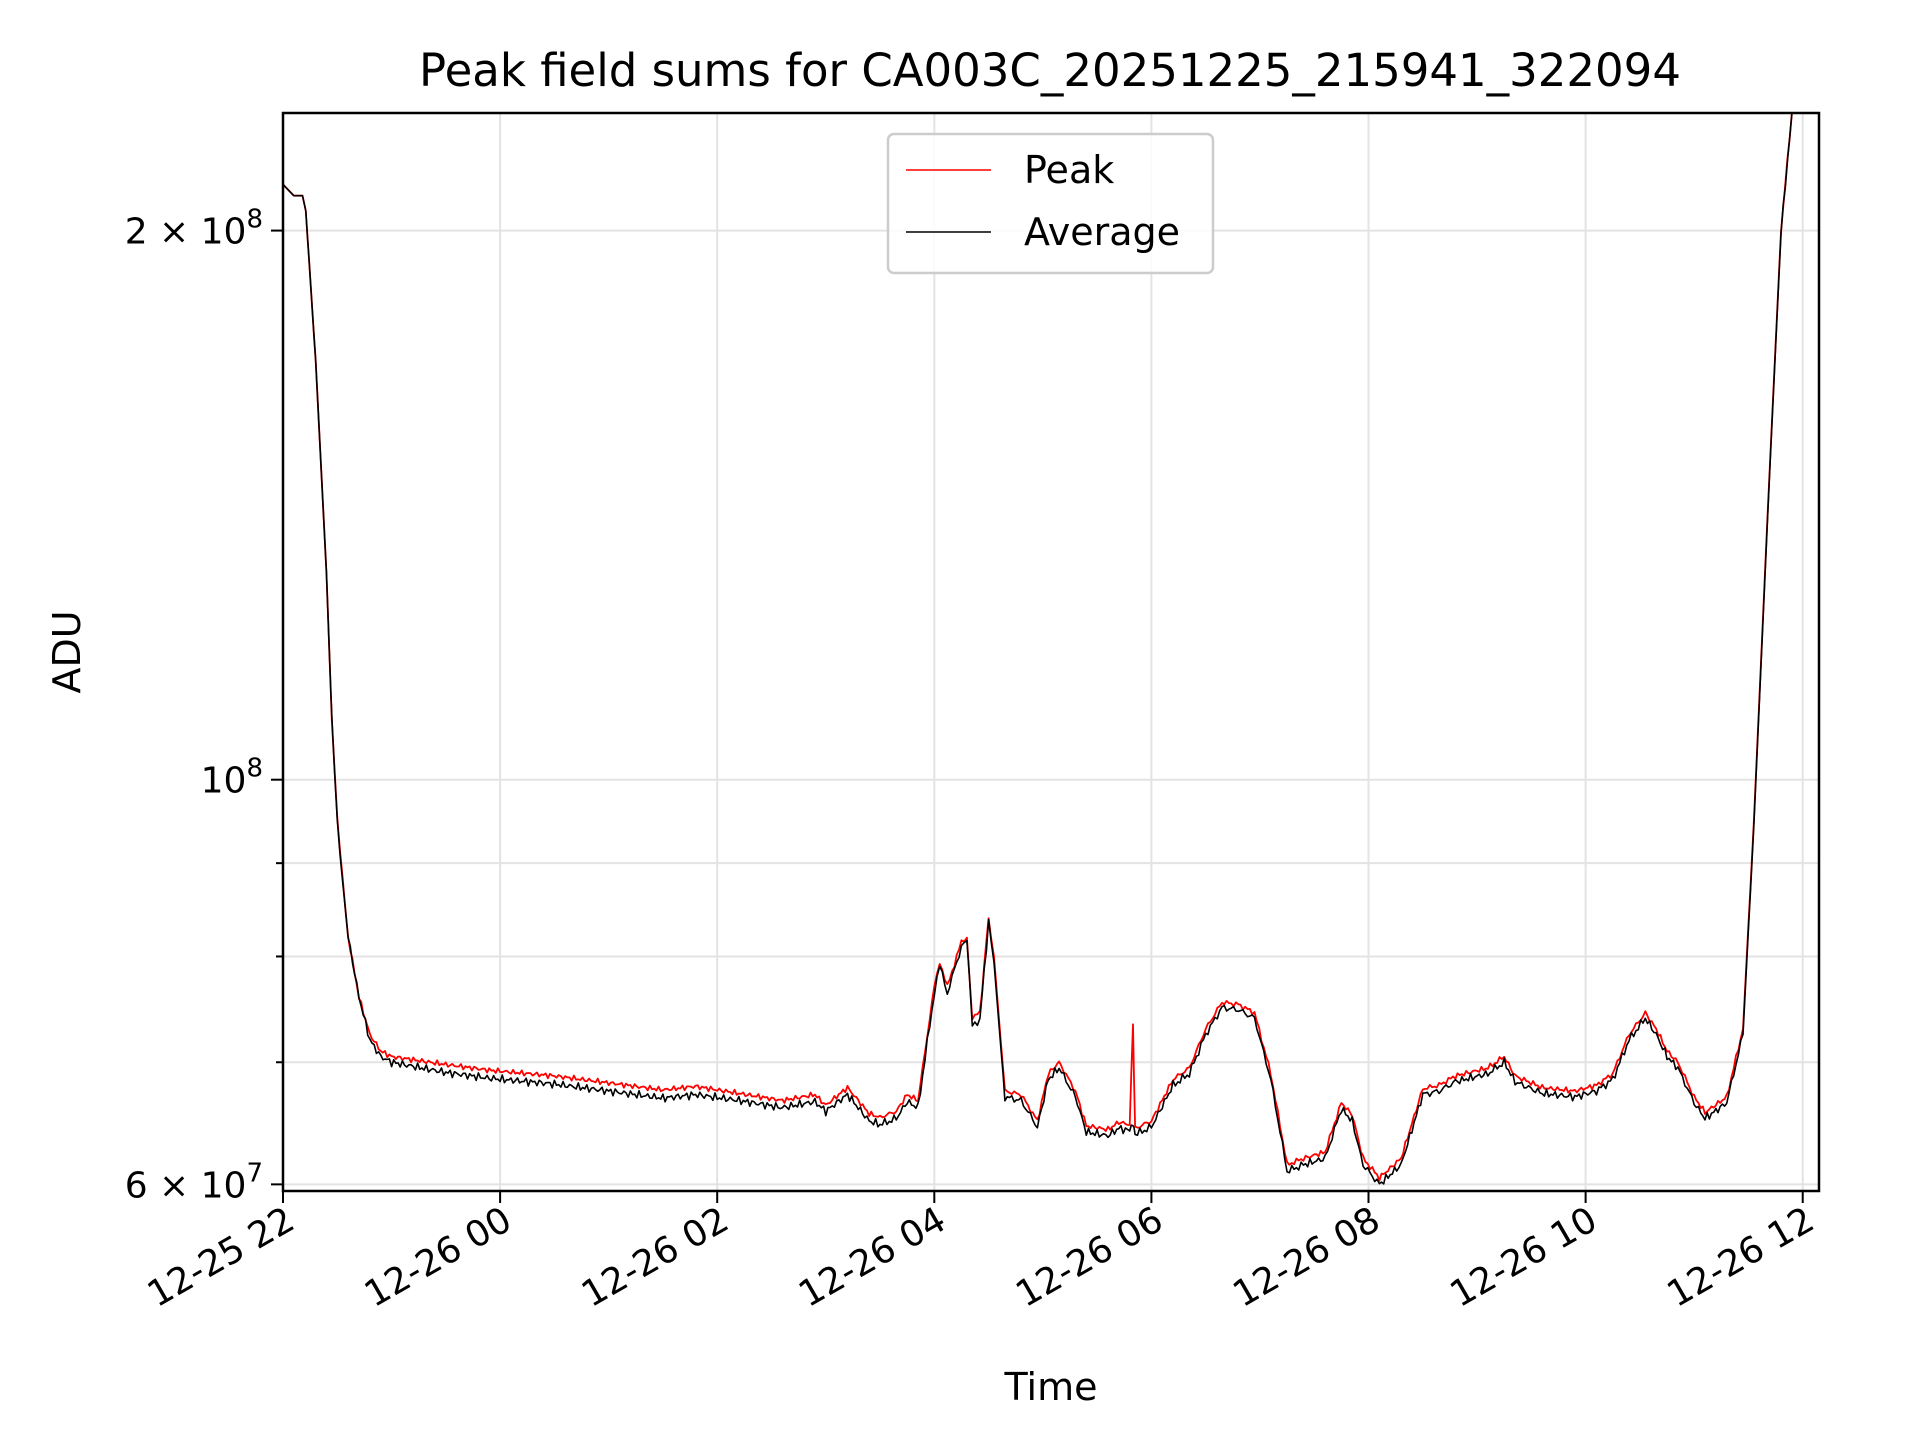  What do you see at coordinates (1102, 232) in the screenshot?
I see `legend-label-average: Average` at bounding box center [1102, 232].